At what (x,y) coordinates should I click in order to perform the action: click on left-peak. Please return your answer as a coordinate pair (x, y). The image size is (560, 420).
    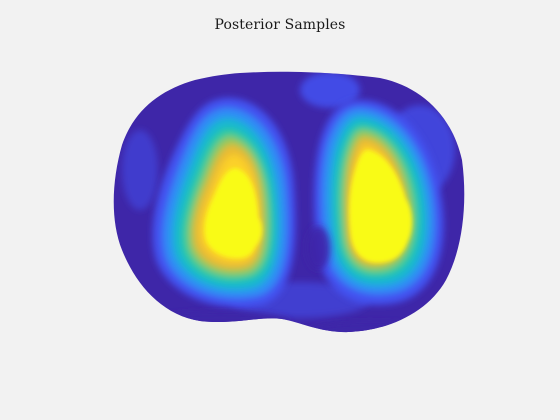
    Looking at the image, I should click on (233, 213).